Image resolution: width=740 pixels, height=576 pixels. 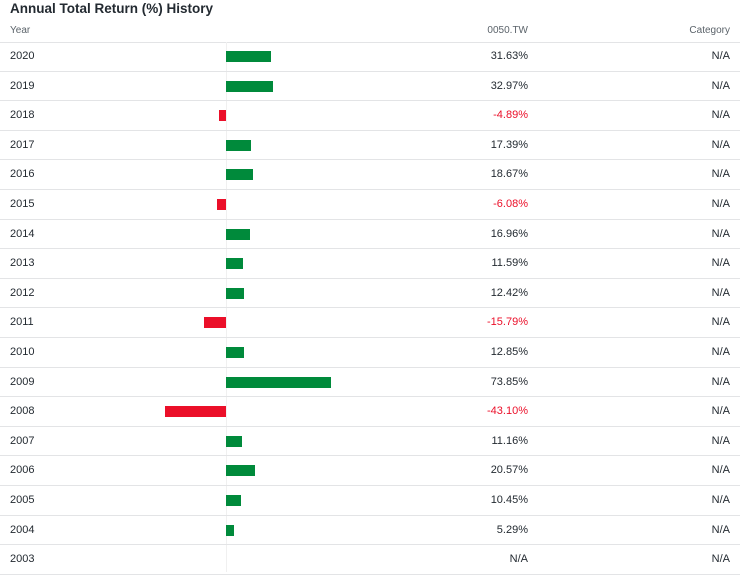 I want to click on return-value-label: -4.89%, so click(x=510, y=115).